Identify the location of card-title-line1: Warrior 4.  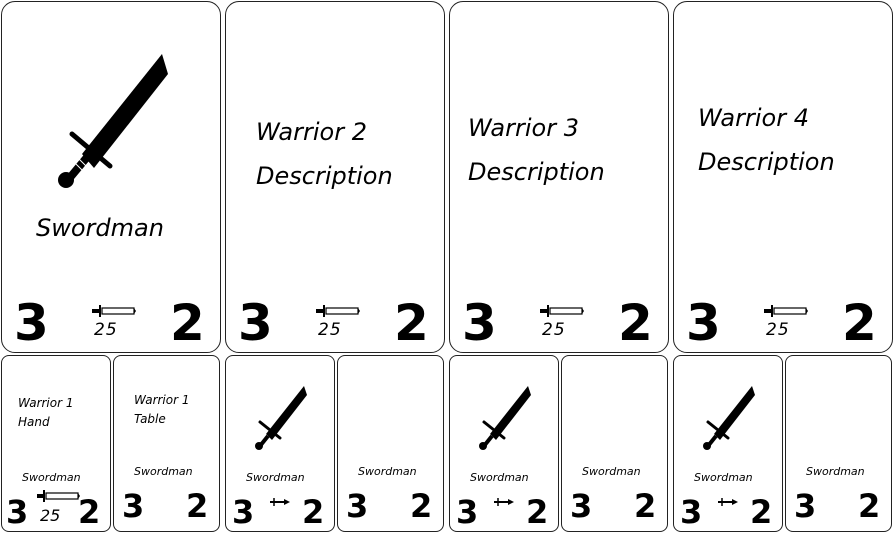
(753, 118).